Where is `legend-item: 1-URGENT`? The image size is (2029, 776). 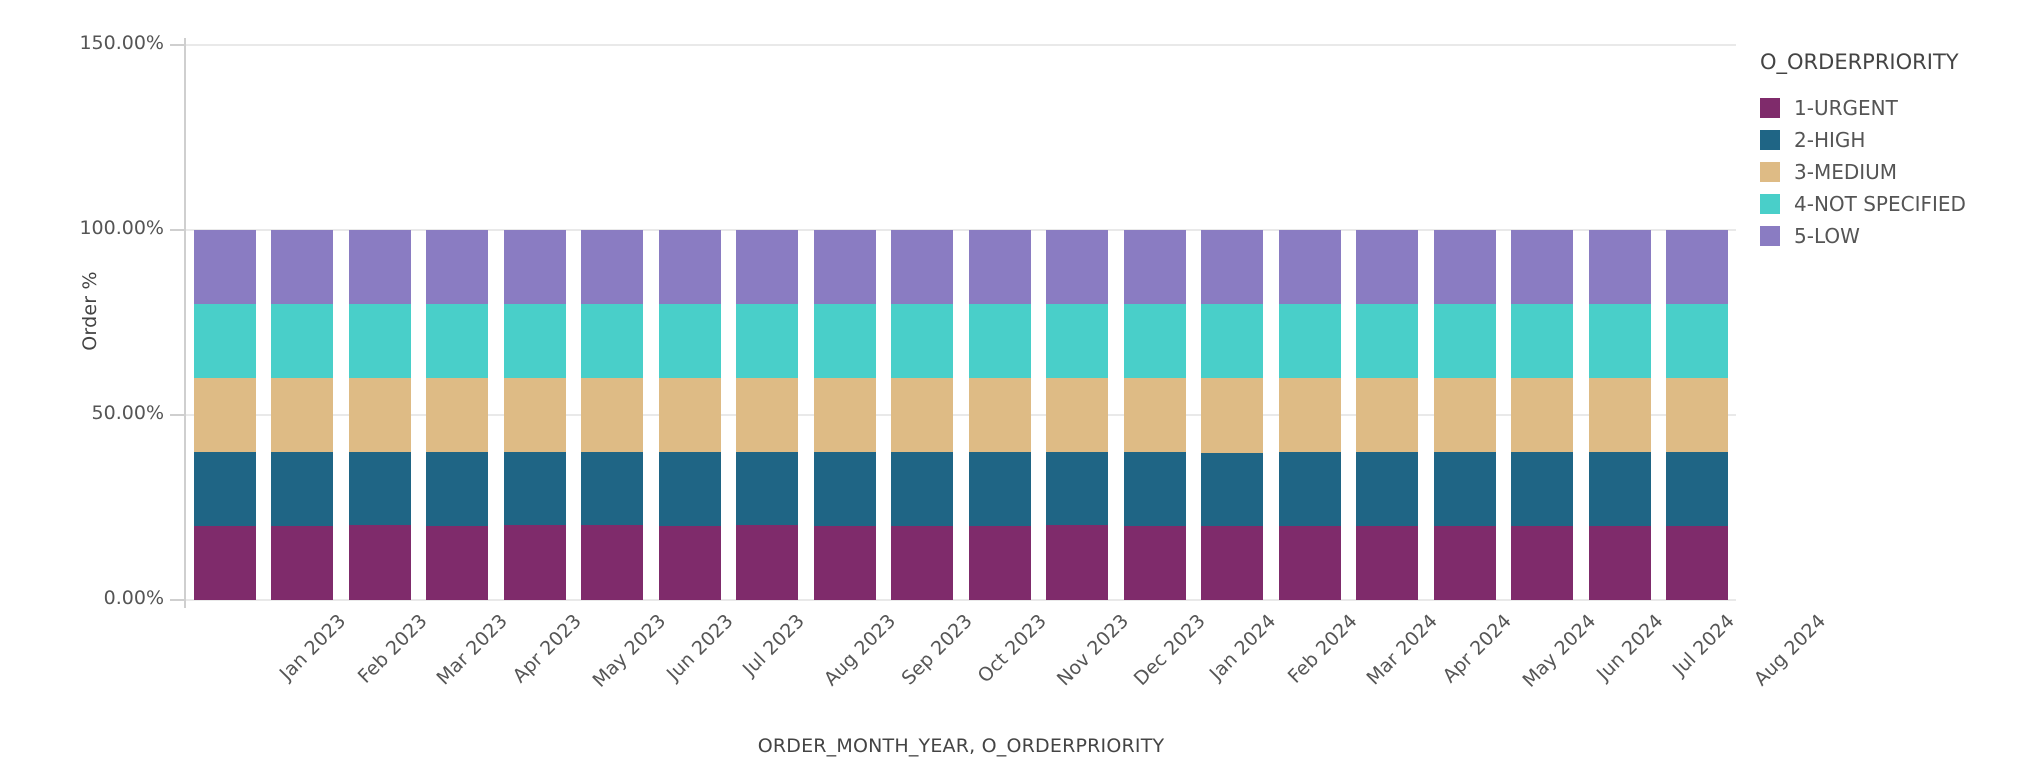 legend-item: 1-URGENT is located at coordinates (1890, 108).